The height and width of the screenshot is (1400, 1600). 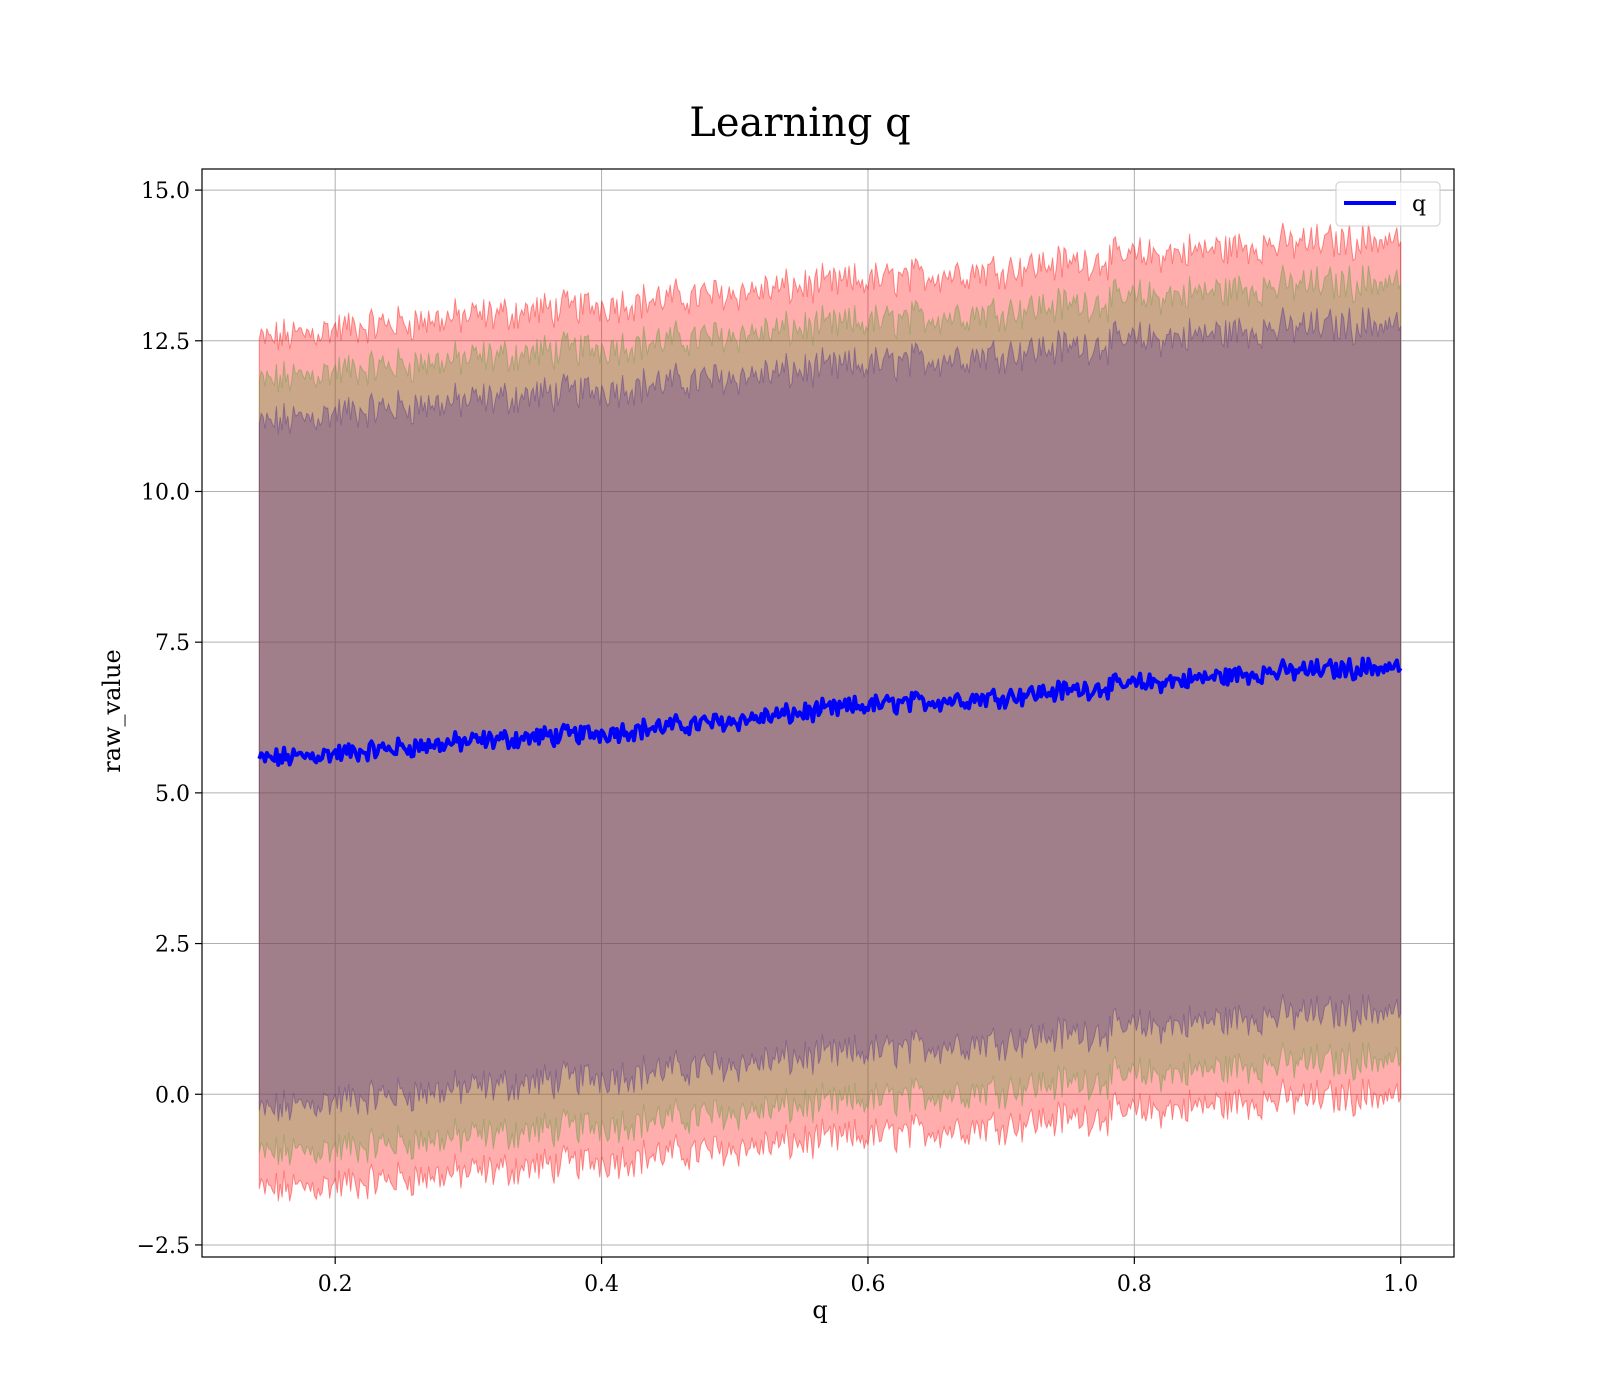 I want to click on y-axis-label: raw_value, so click(x=112, y=711).